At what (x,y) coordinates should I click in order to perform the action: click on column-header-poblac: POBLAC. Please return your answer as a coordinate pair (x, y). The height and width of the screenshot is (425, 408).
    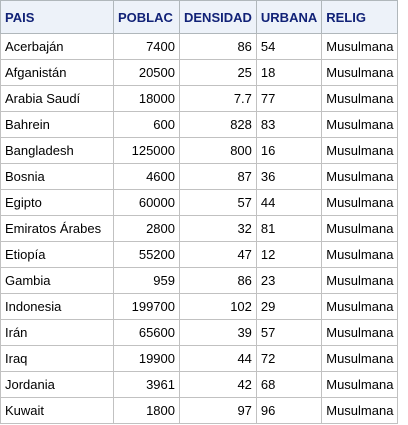
    Looking at the image, I should click on (146, 17).